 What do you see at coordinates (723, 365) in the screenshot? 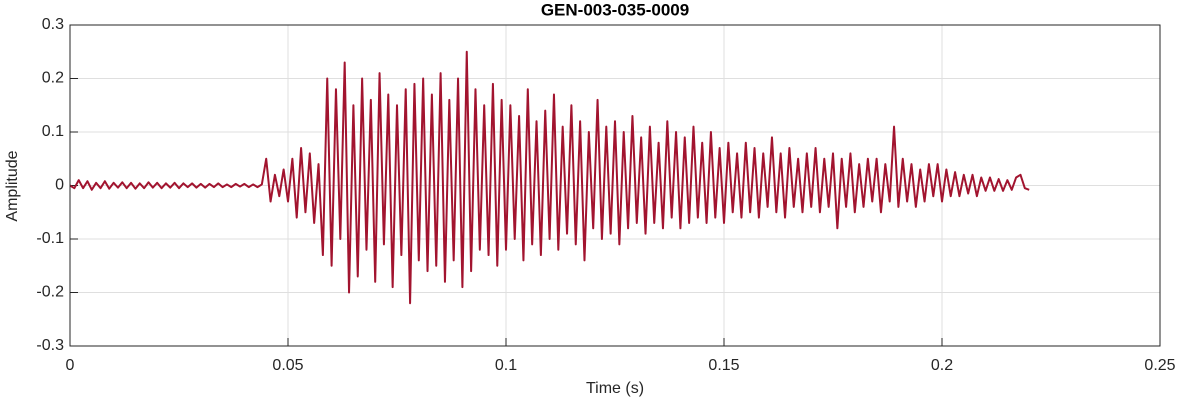
I see `x-tick-label: 0.15` at bounding box center [723, 365].